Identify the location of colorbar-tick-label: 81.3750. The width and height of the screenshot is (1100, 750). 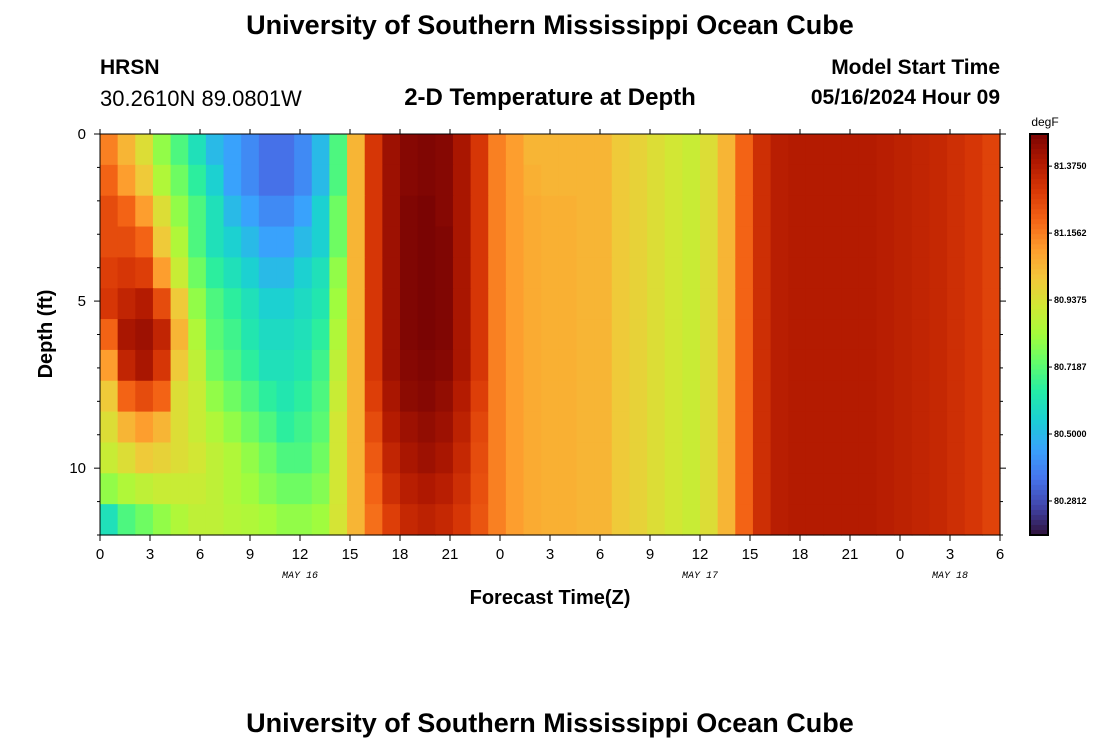
(1070, 166).